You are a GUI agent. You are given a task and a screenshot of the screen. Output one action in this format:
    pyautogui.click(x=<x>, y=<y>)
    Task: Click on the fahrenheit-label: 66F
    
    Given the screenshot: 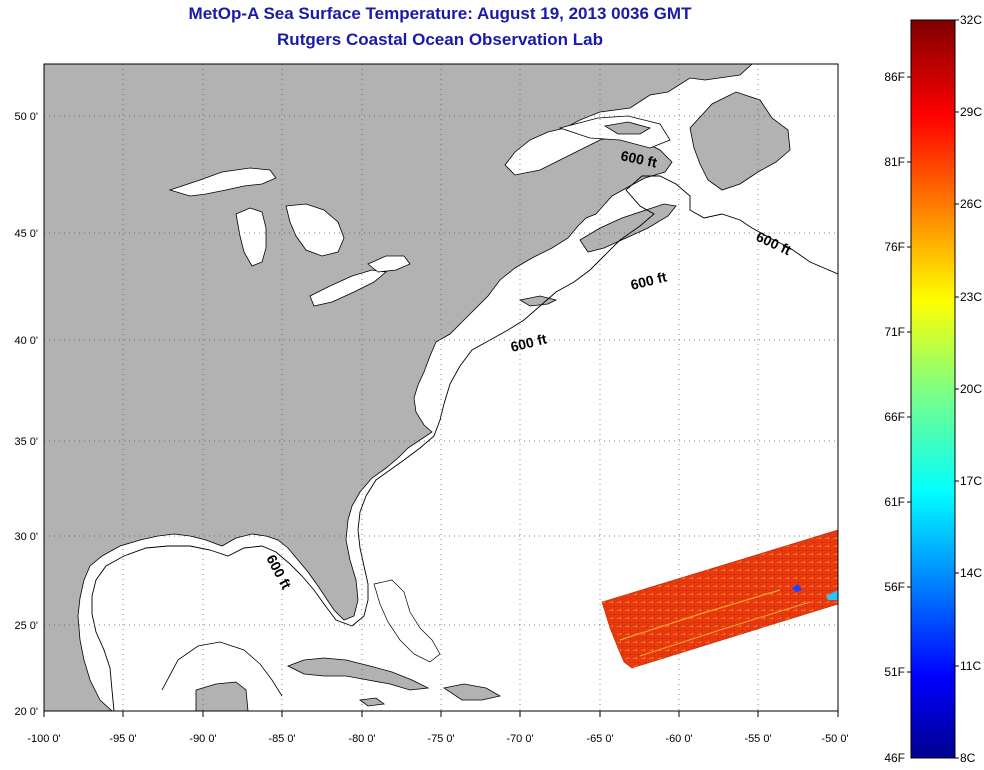 What is the action you would take?
    pyautogui.click(x=894, y=417)
    